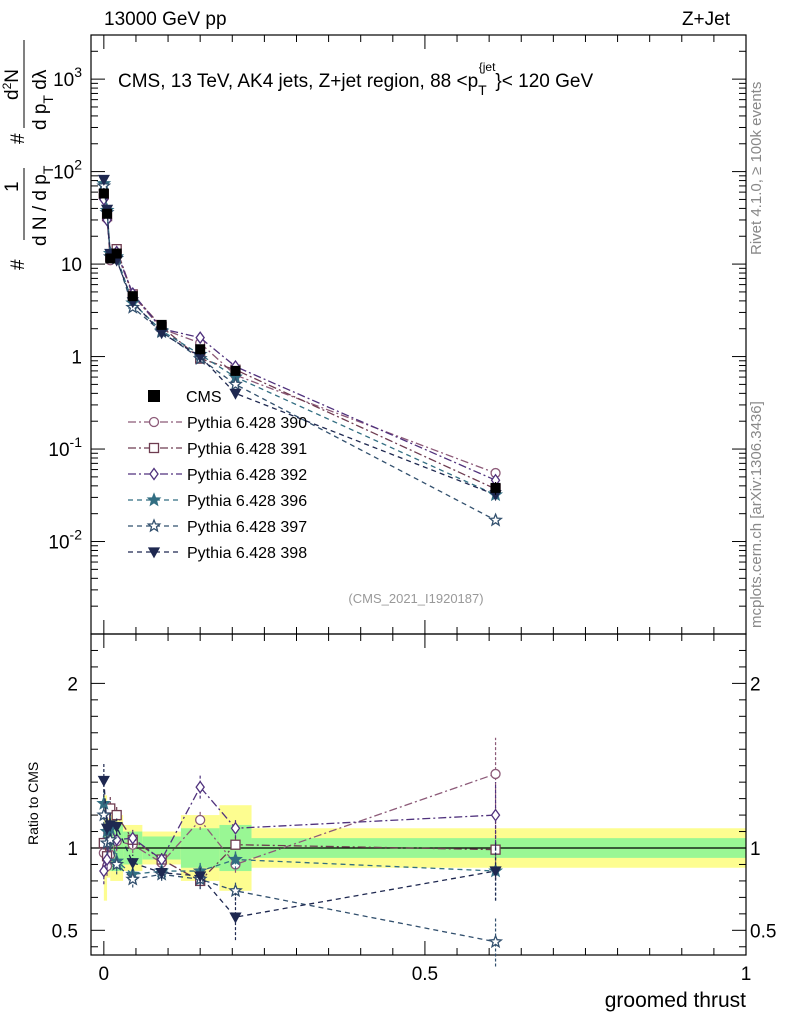 This screenshot has height=1024, width=786. Describe the element at coordinates (247, 449) in the screenshot. I see `legend-label: Pythia 6.428 391` at that location.